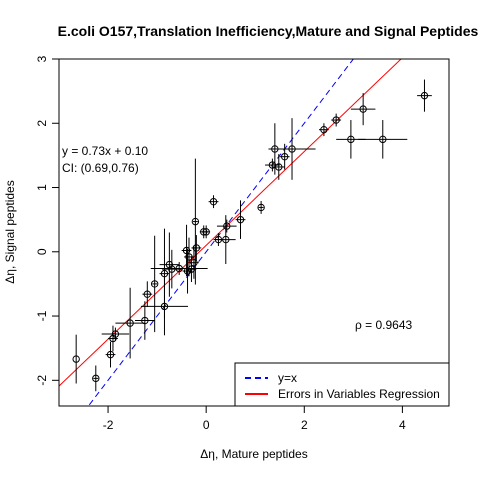 The image size is (480, 480). Describe the element at coordinates (206, 425) in the screenshot. I see `x-tick-label: 0` at that location.